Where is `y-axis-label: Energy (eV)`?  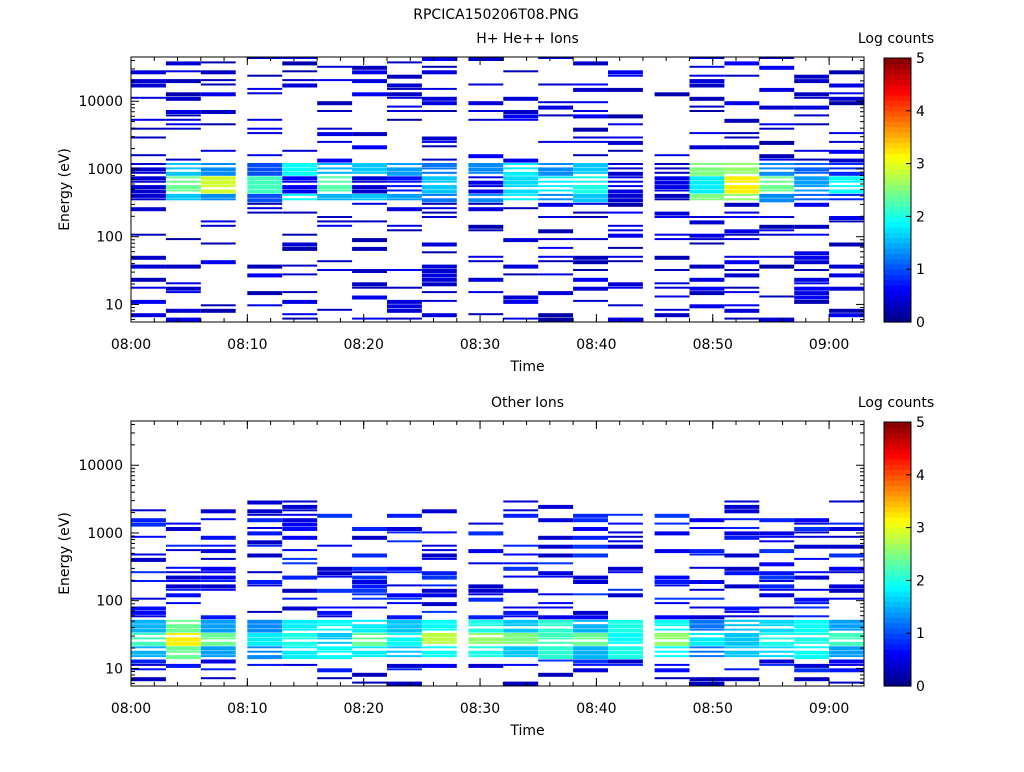
y-axis-label: Energy (eV) is located at coordinates (65, 553).